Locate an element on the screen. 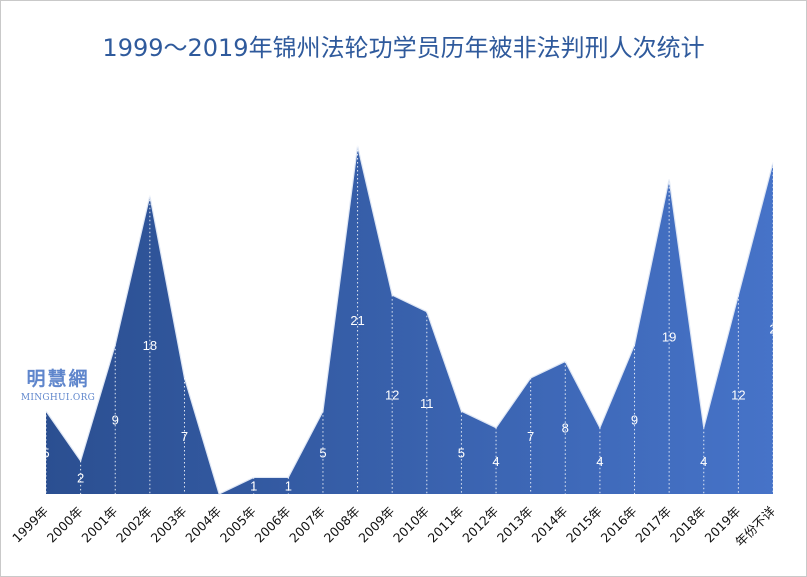  x-tick-label: 1999年 is located at coordinates (30, 525).